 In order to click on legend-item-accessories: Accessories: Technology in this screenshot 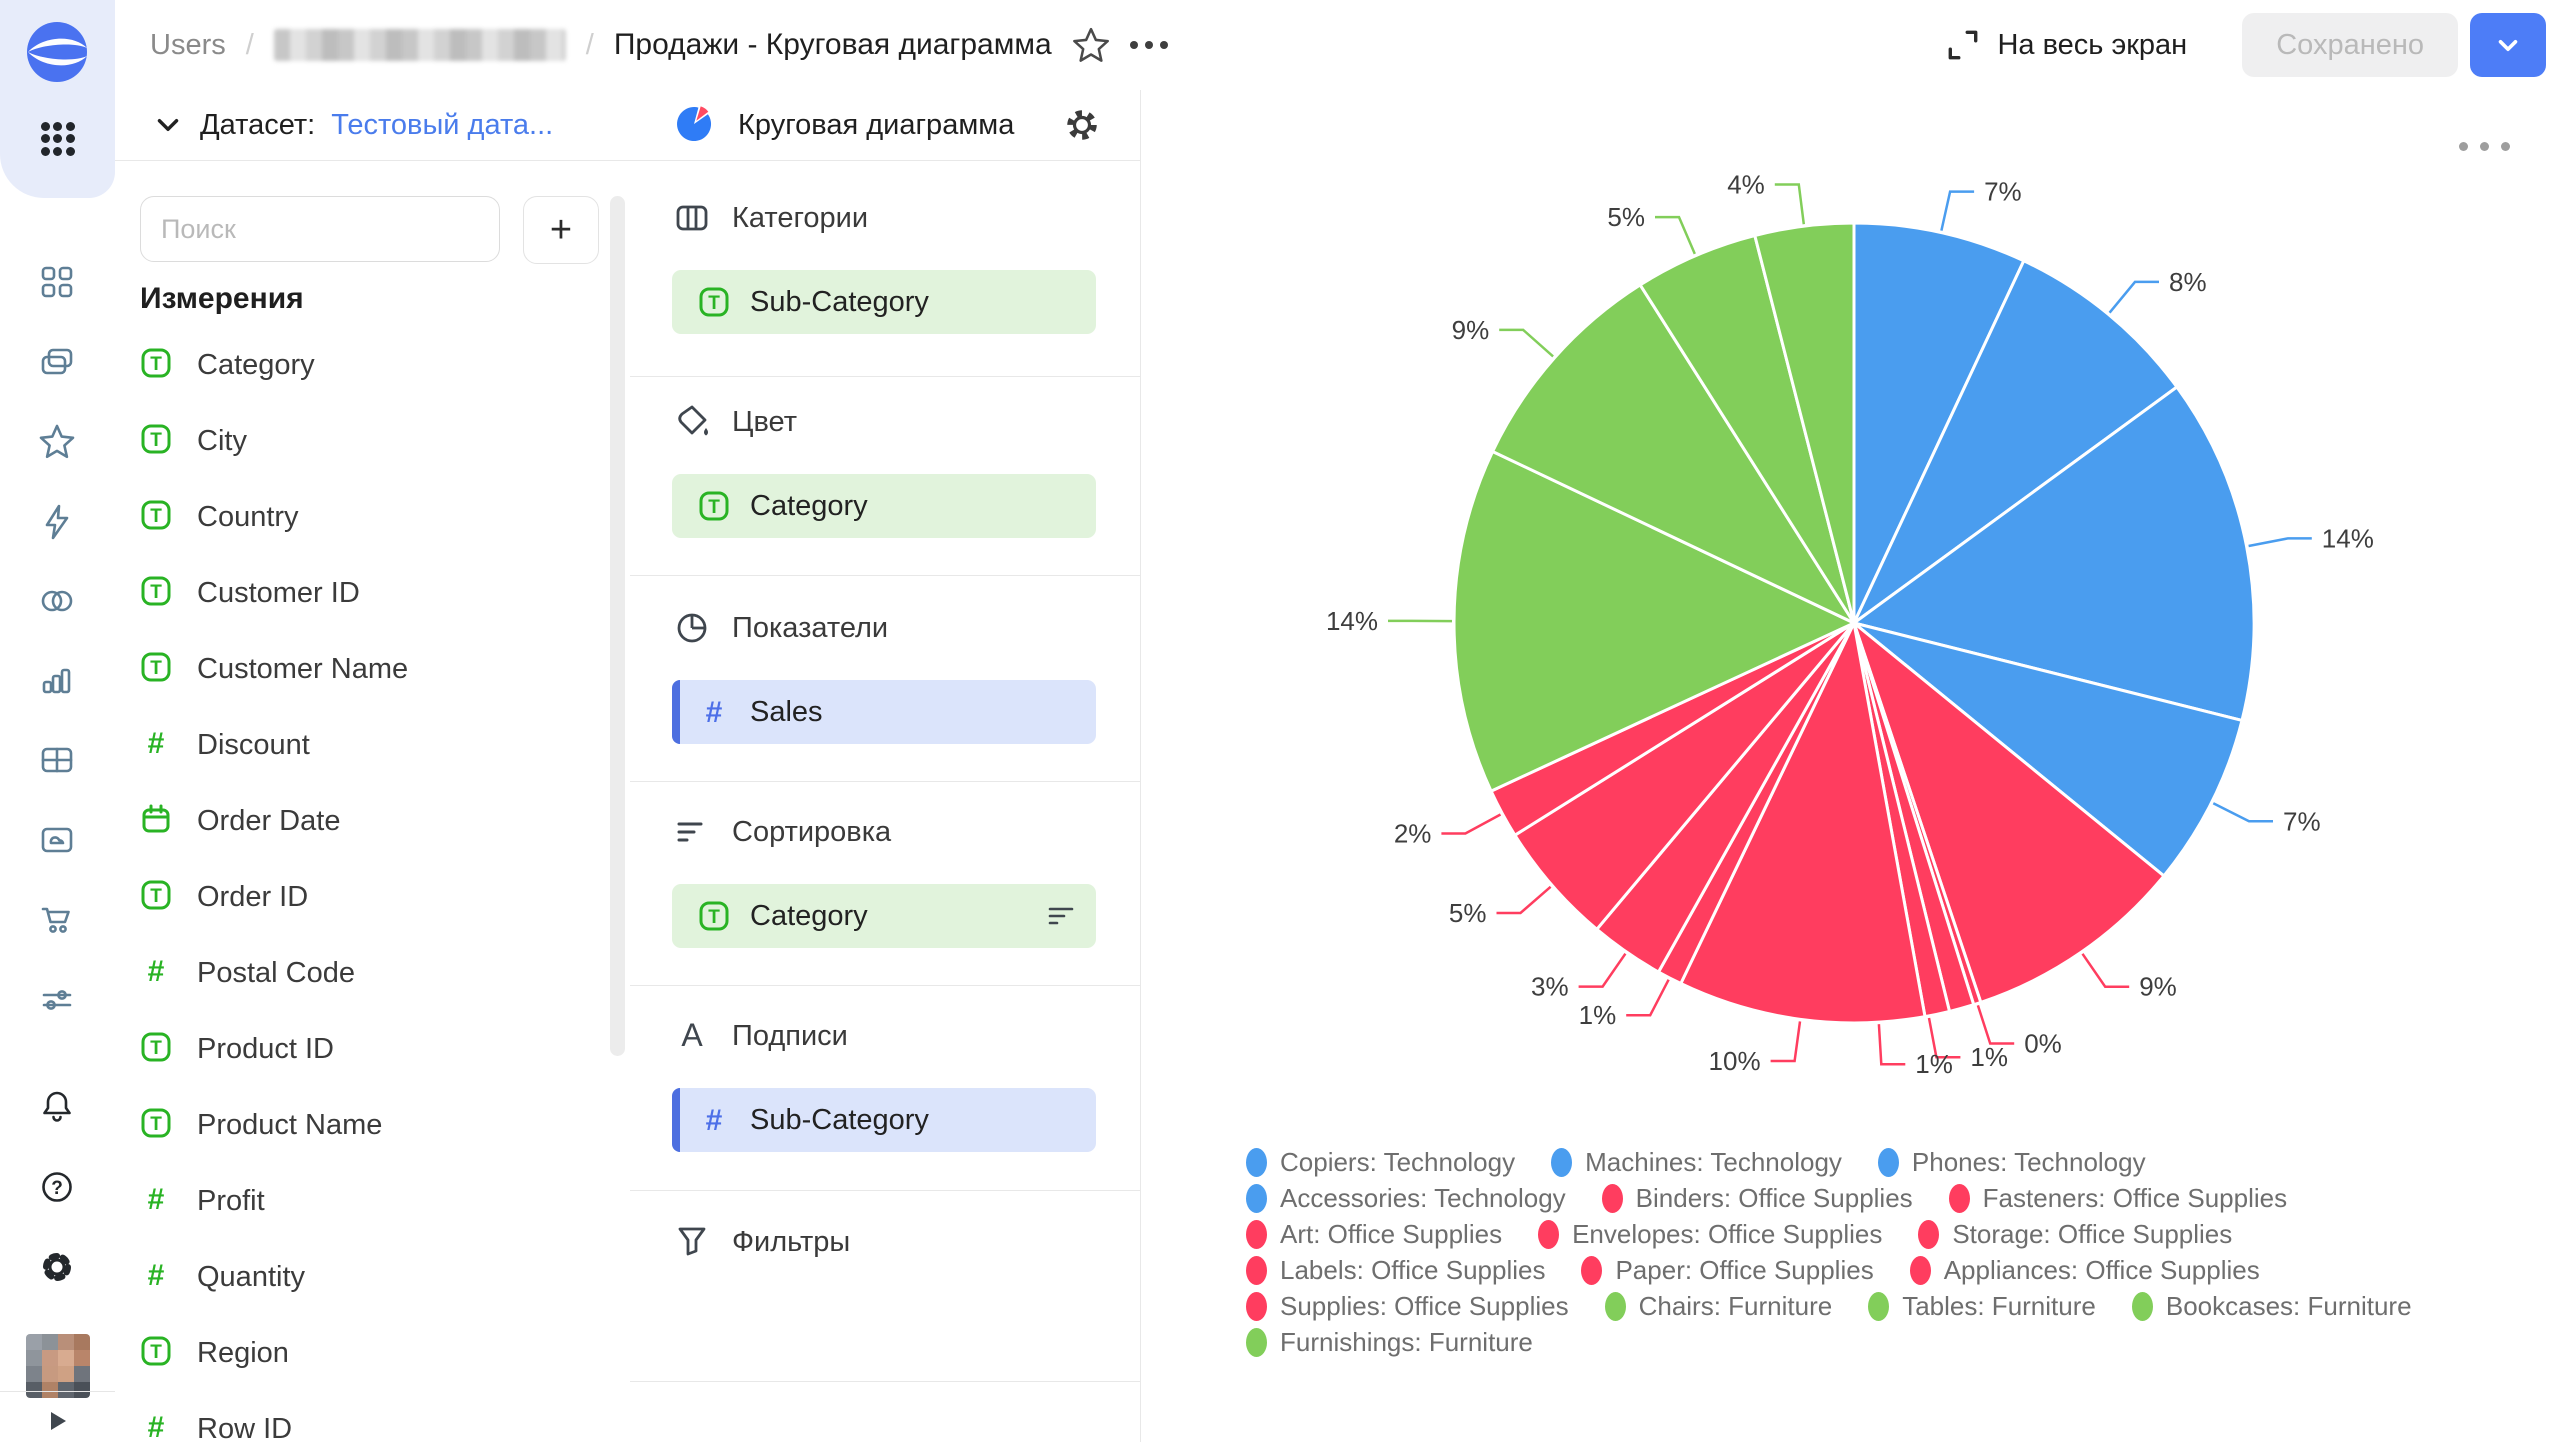, I will do `click(1406, 1198)`.